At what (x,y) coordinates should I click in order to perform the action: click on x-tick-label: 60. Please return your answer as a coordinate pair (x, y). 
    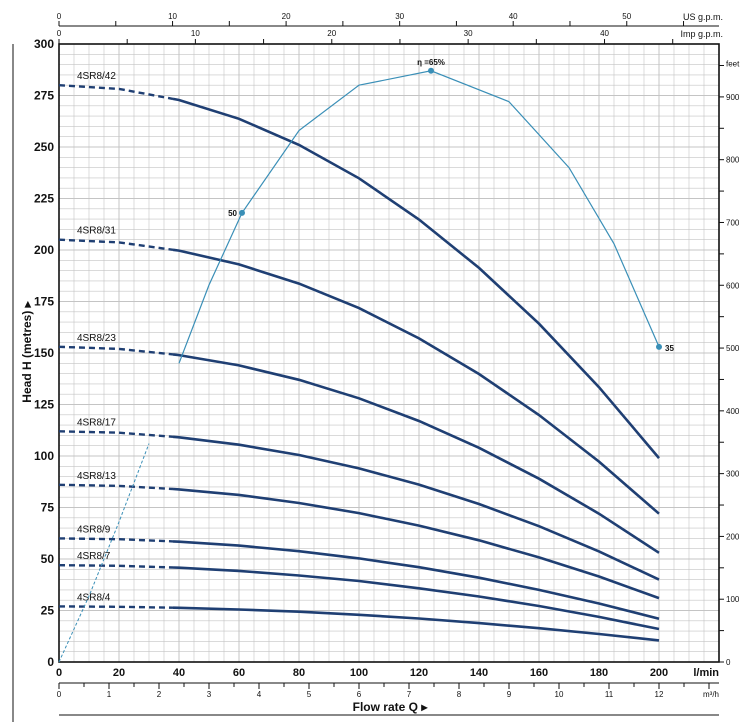
    Looking at the image, I should click on (239, 673).